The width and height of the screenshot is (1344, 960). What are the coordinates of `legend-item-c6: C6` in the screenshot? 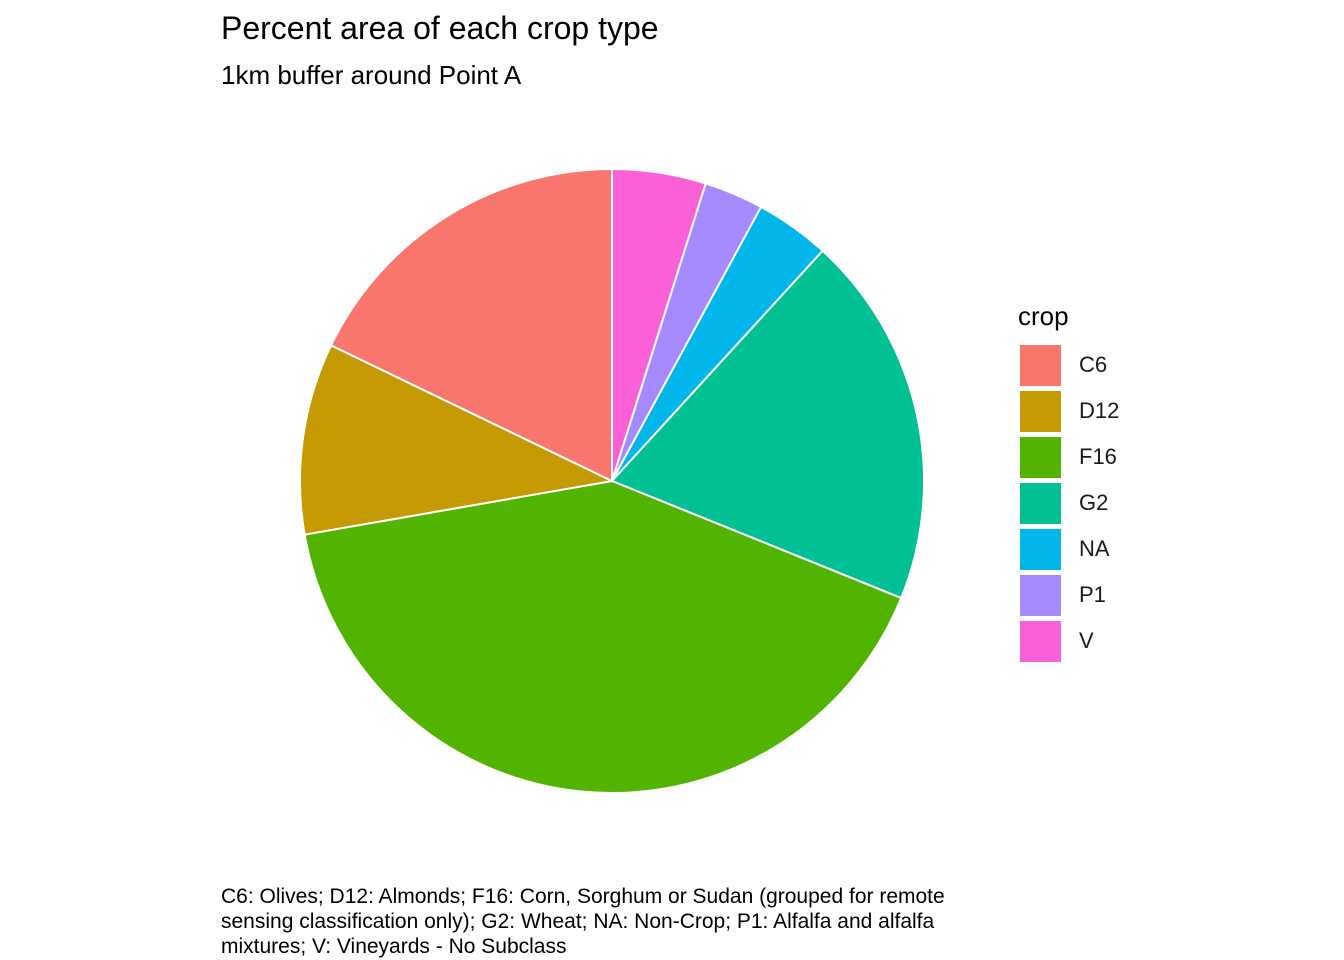 It's located at (1068, 365).